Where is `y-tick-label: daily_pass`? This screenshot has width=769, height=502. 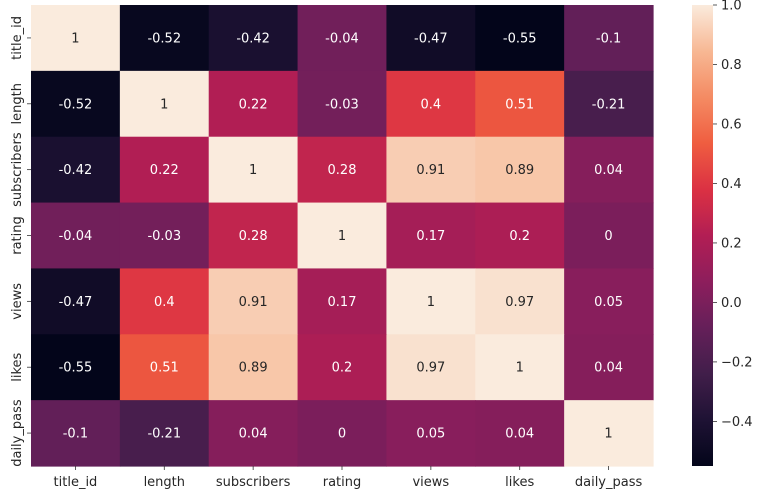 y-tick-label: daily_pass is located at coordinates (17, 433).